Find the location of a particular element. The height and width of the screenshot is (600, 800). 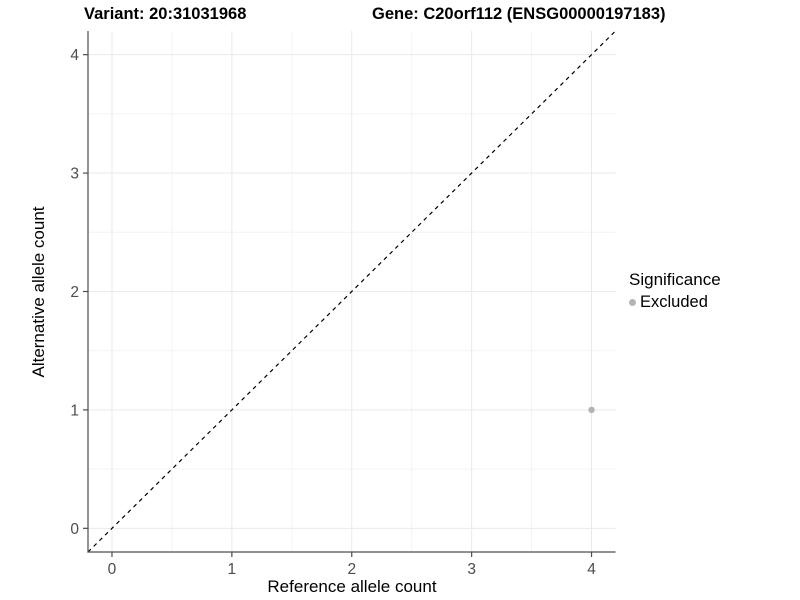

legend-title: Significance is located at coordinates (675, 279).